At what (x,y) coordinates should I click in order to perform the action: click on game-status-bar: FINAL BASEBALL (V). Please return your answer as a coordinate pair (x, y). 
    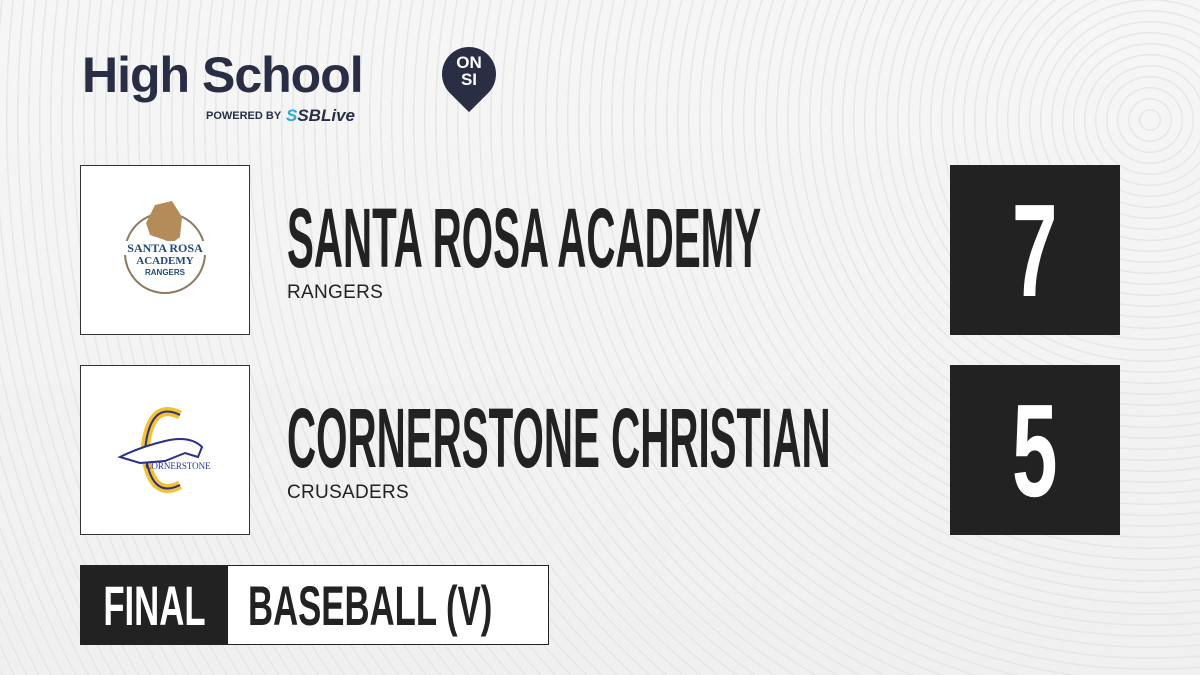
    Looking at the image, I should click on (314, 605).